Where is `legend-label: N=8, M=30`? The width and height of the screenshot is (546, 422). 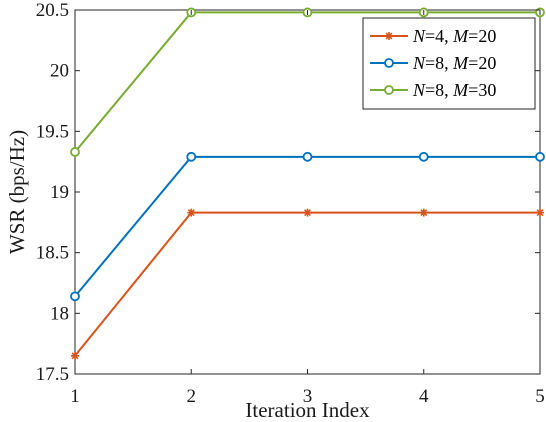
legend-label: N=8, M=30 is located at coordinates (454, 90).